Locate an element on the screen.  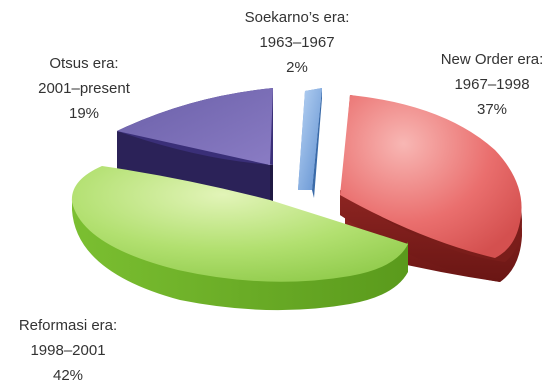
slice-label-new-order-line1: New Order era: is located at coordinates (492, 59).